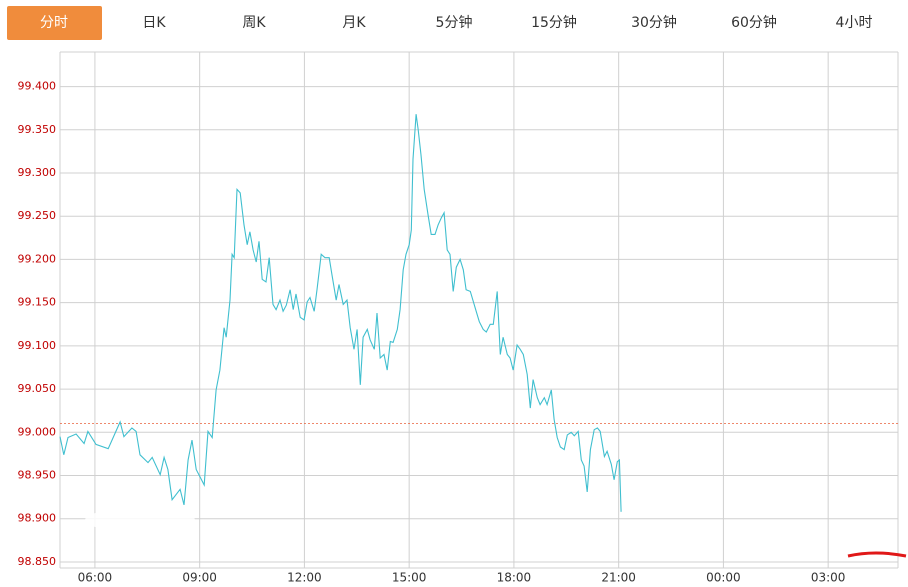 This screenshot has height=587, width=908. What do you see at coordinates (37, 215) in the screenshot?
I see `y-tick-label: 99.250` at bounding box center [37, 215].